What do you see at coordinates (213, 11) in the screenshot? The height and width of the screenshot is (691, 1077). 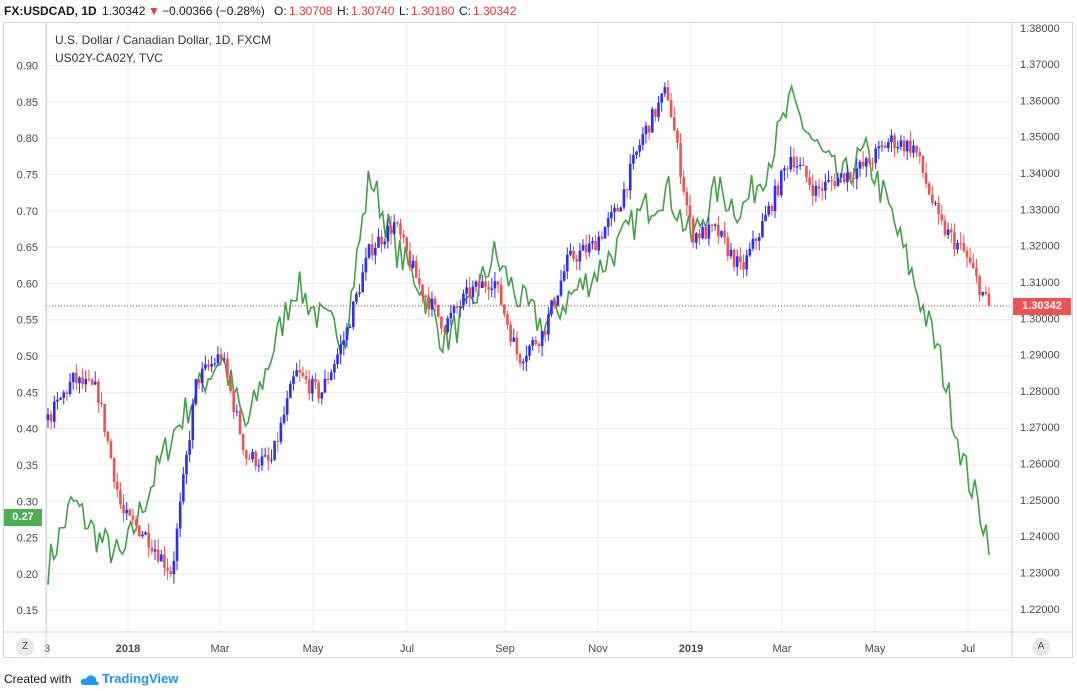 I see `price-change: −0.00366 (−0.28%)` at bounding box center [213, 11].